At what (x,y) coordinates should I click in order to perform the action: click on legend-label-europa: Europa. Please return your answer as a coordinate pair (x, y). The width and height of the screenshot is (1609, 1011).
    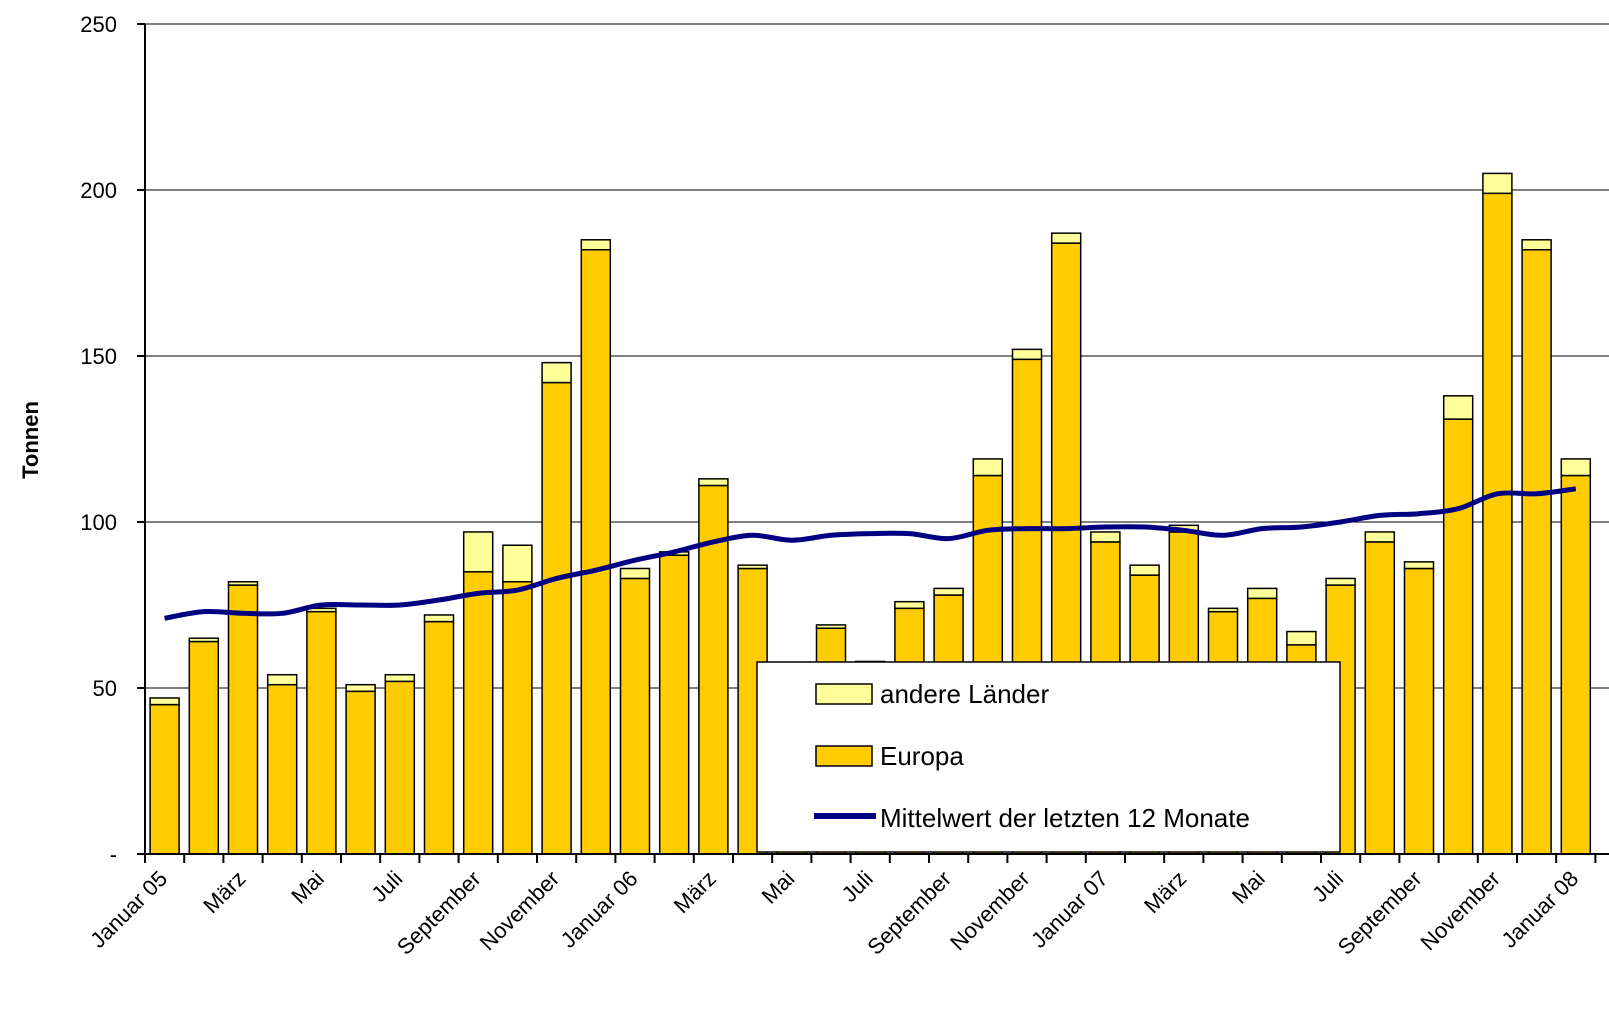
    Looking at the image, I should click on (922, 756).